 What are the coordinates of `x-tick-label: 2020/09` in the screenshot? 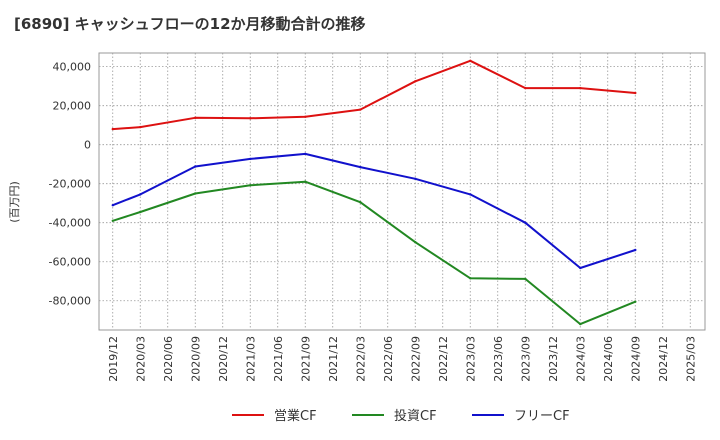 It's located at (195, 359).